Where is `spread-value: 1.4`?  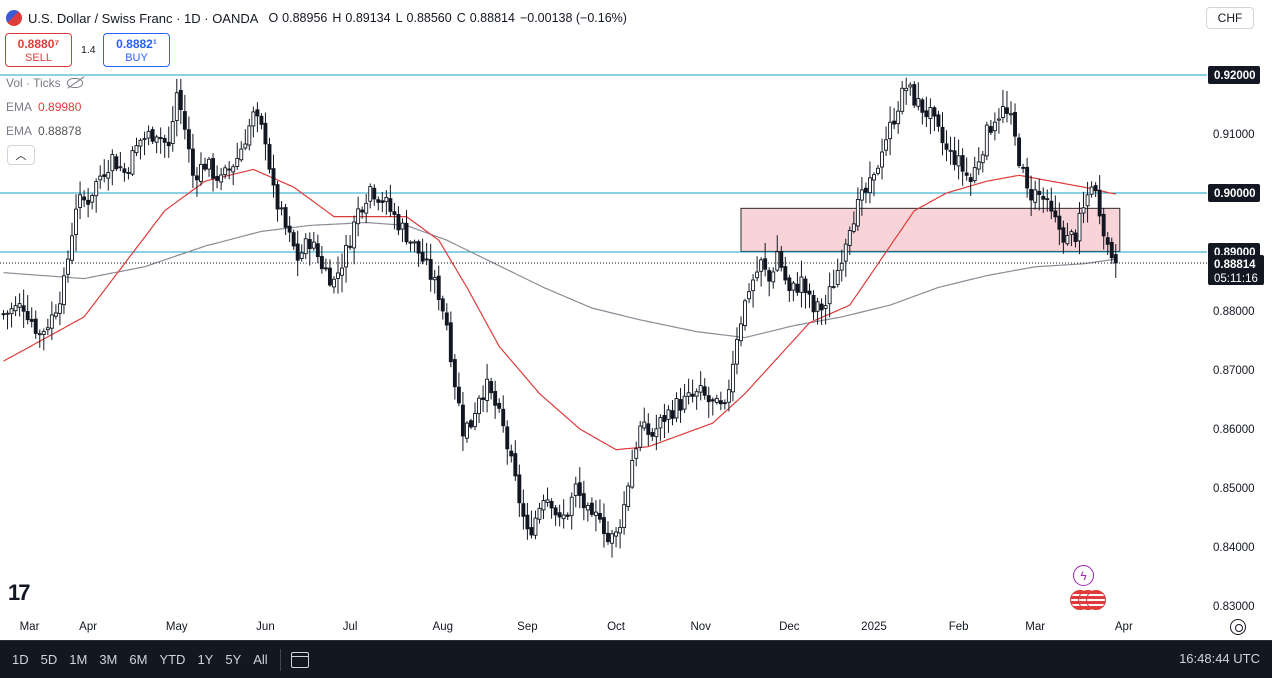
spread-value: 1.4 is located at coordinates (88, 50).